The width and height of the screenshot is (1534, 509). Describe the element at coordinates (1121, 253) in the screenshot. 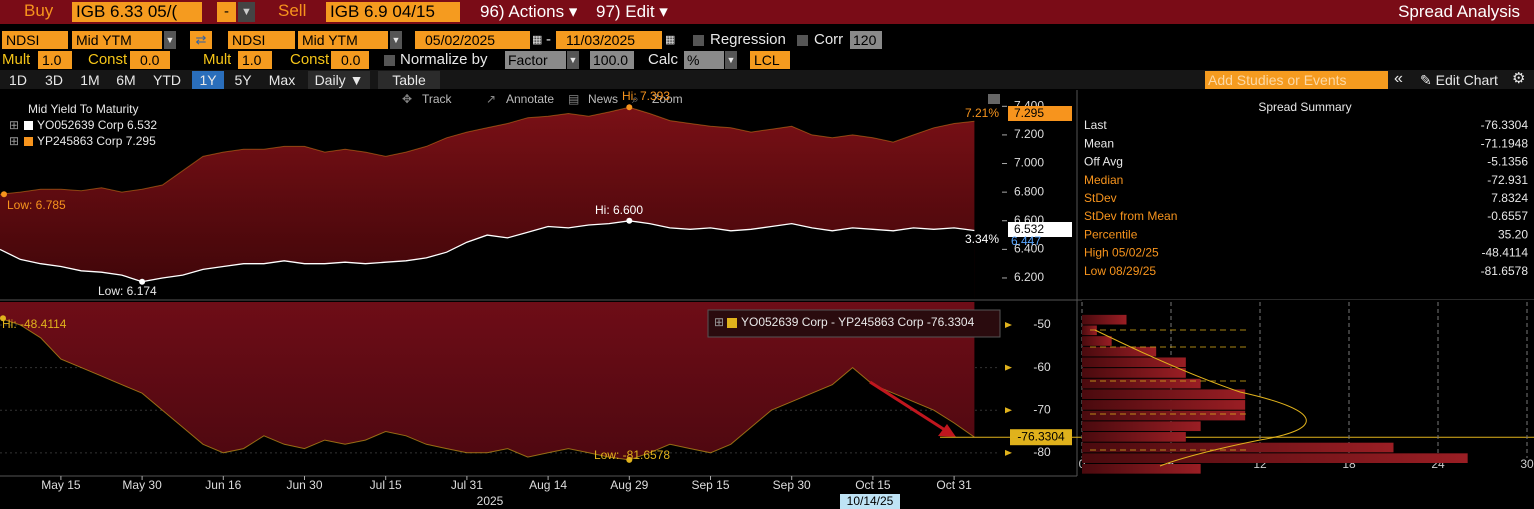

I see `summary-label: High 05/02/25` at that location.